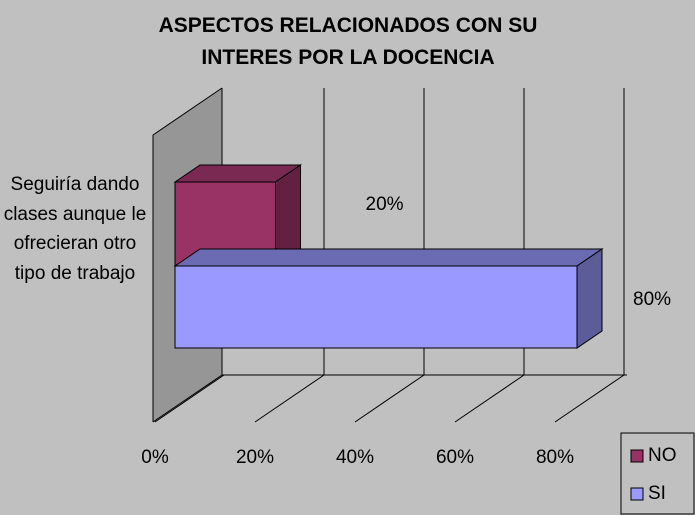 This screenshot has height=515, width=695. Describe the element at coordinates (255, 457) in the screenshot. I see `x-tick-label: 20%` at that location.